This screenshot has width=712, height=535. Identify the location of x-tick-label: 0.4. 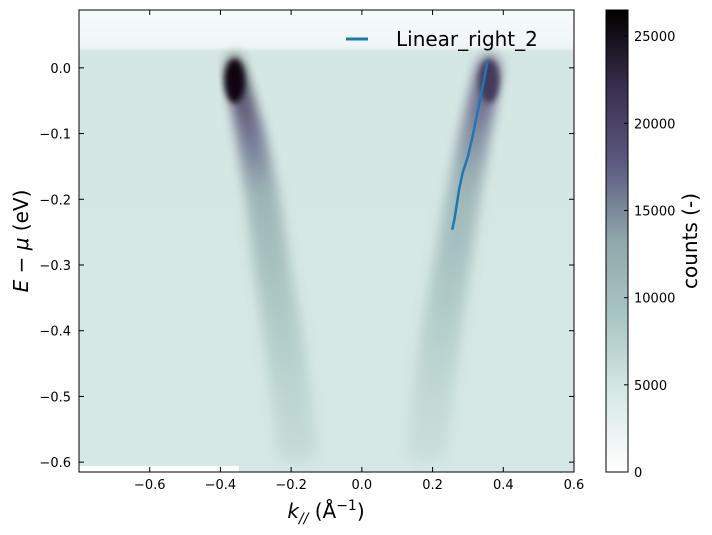
(503, 485).